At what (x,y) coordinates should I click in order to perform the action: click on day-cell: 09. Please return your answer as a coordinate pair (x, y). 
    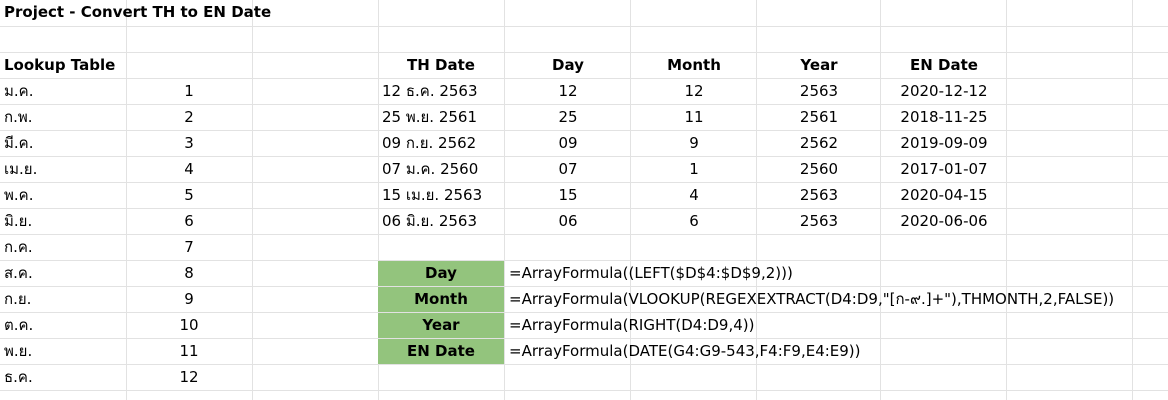
    Looking at the image, I should click on (568, 143).